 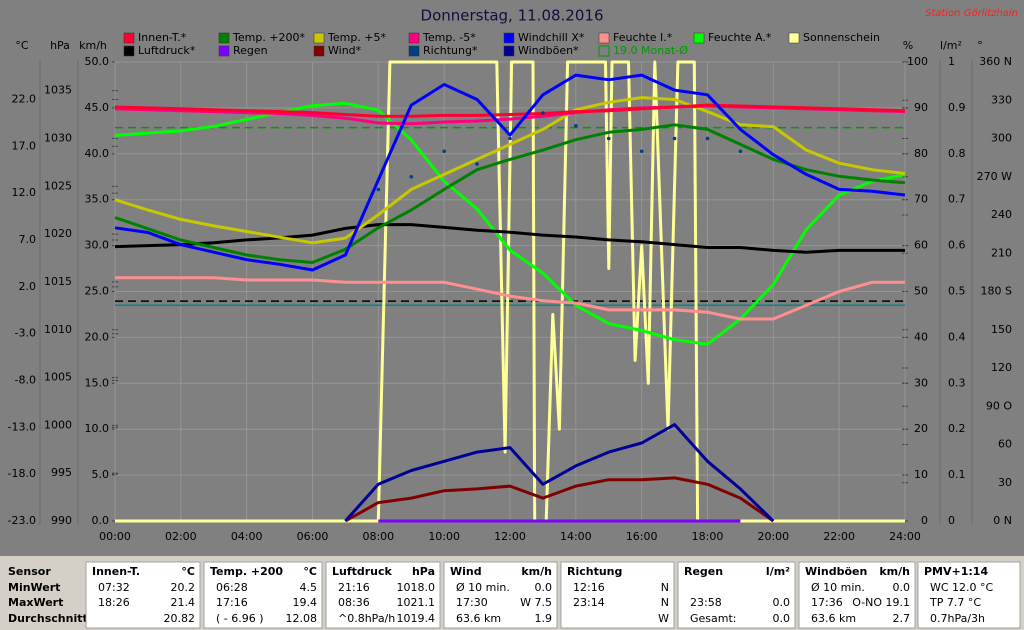 I want to click on y-tick-label: 22.0, so click(x=24, y=98).